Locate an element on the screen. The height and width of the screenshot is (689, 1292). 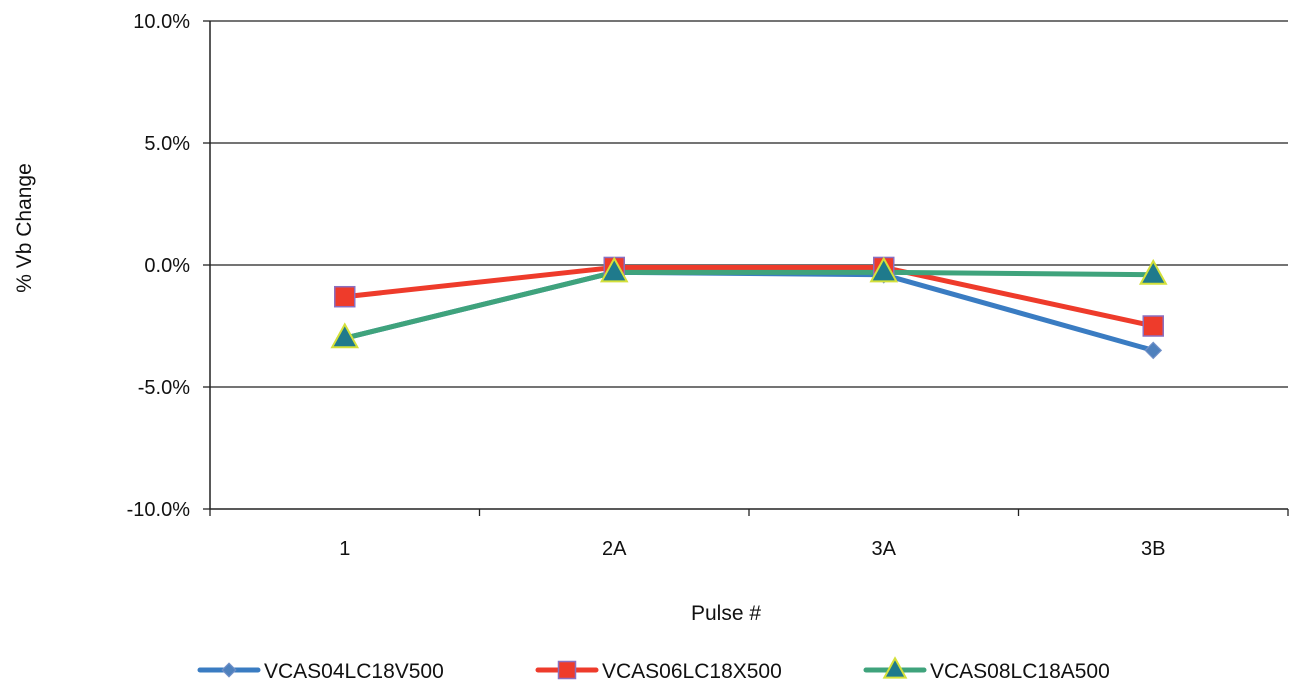
y-tick-label: 5.0% is located at coordinates (167, 144).